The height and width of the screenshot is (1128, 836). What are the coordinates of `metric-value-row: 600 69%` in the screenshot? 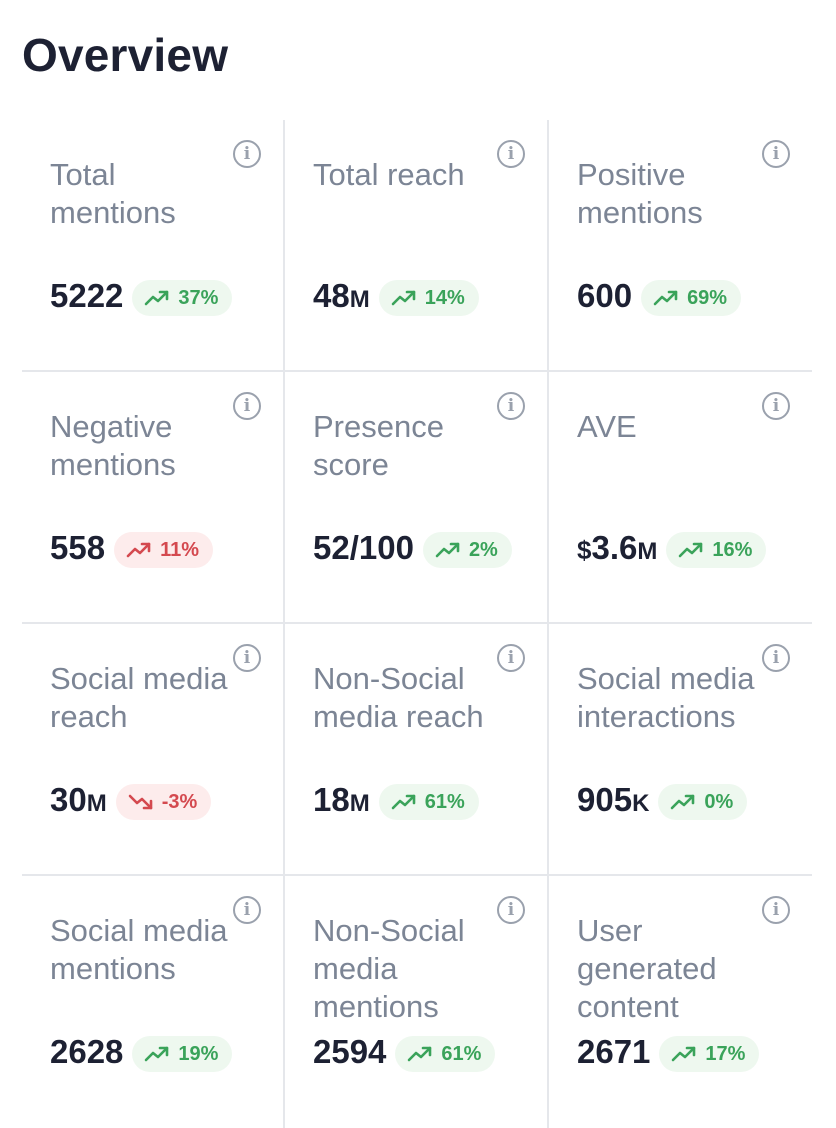 It's located at (659, 297).